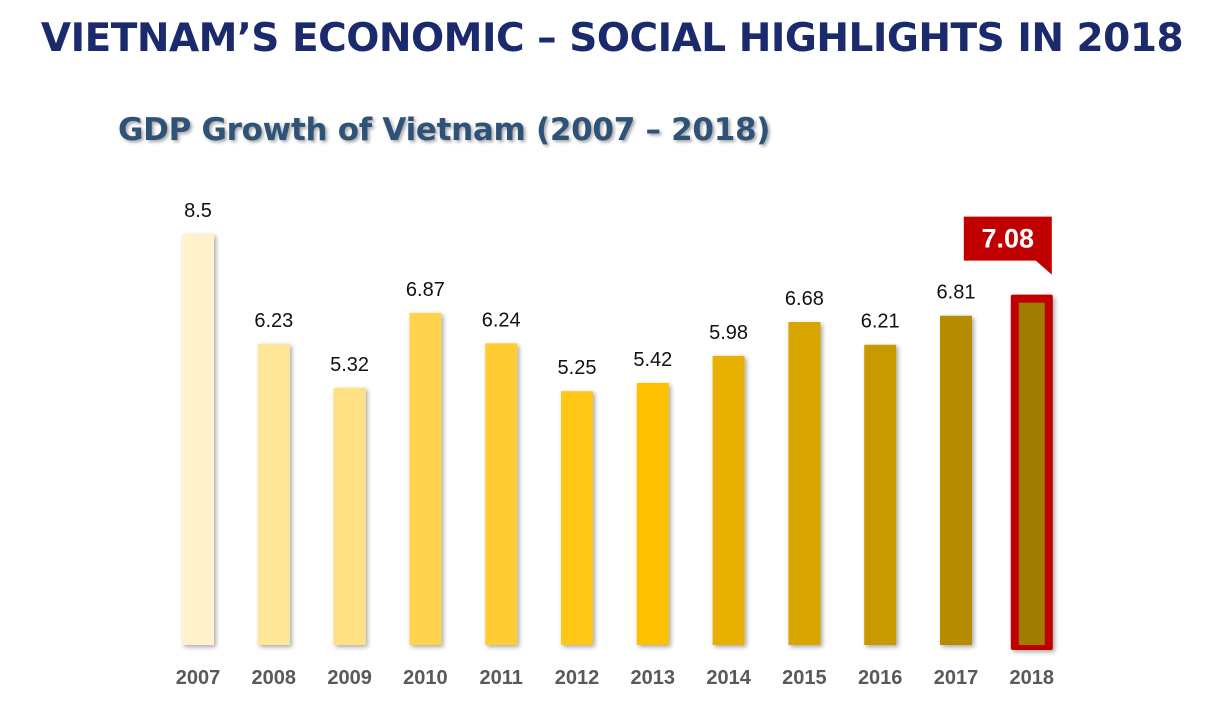  What do you see at coordinates (501, 494) in the screenshot?
I see `bar-2011` at bounding box center [501, 494].